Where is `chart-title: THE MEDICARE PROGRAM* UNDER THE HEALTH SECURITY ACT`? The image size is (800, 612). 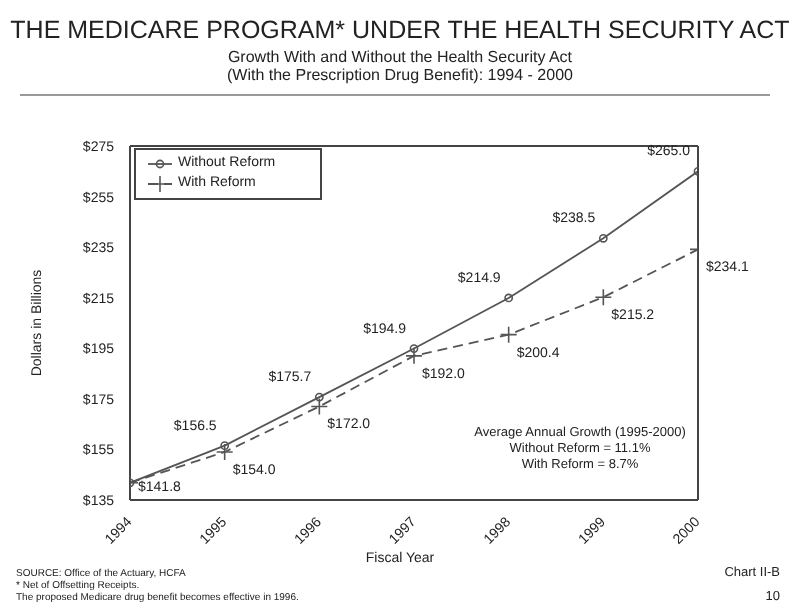 chart-title: THE MEDICARE PROGRAM* UNDER THE HEALTH SECURITY ACT is located at coordinates (400, 30).